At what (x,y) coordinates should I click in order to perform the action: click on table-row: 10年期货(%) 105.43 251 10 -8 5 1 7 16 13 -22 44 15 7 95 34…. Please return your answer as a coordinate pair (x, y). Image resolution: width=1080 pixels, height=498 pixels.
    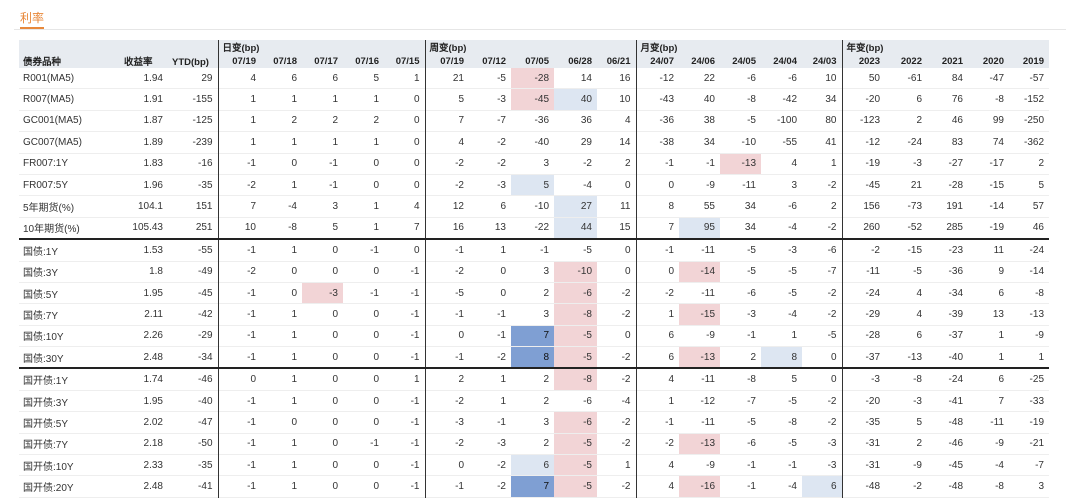
    Looking at the image, I should click on (534, 228).